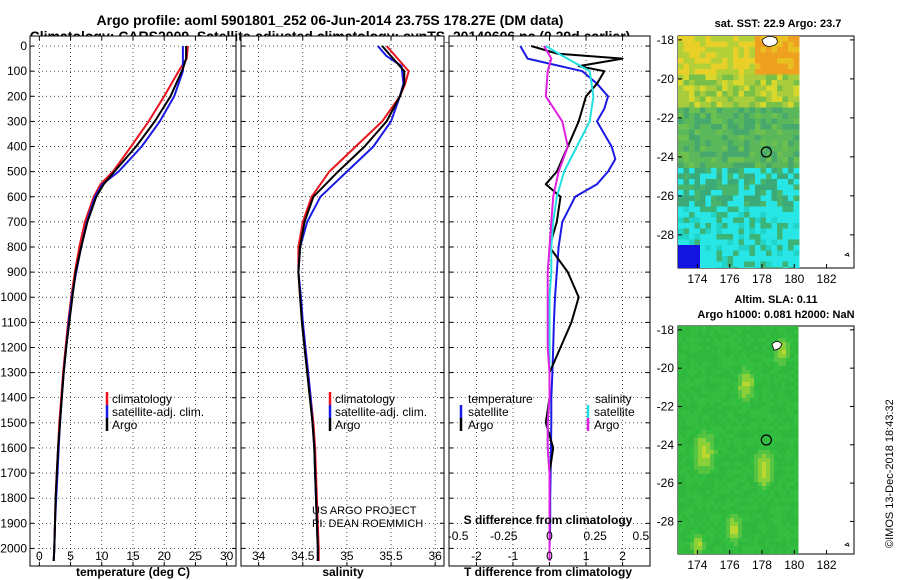 Image resolution: width=900 pixels, height=580 pixels. Describe the element at coordinates (513, 556) in the screenshot. I see `difference-xtick-label: -1` at that location.